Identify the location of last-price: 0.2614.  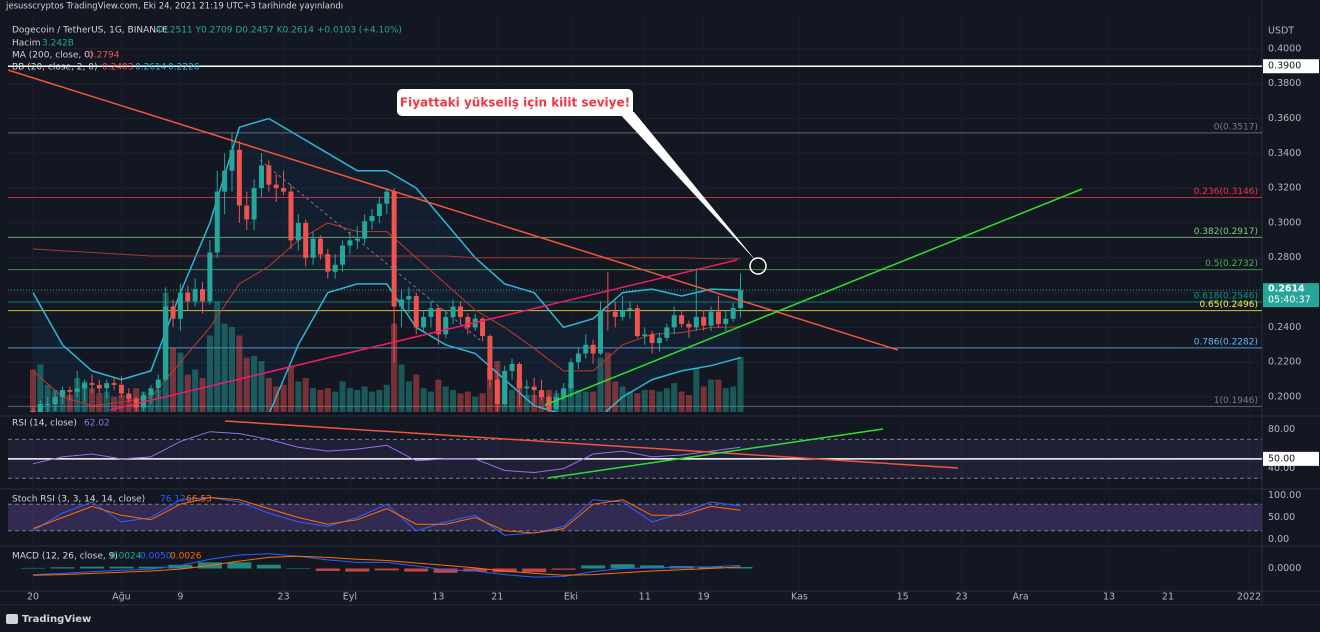
(1286, 289).